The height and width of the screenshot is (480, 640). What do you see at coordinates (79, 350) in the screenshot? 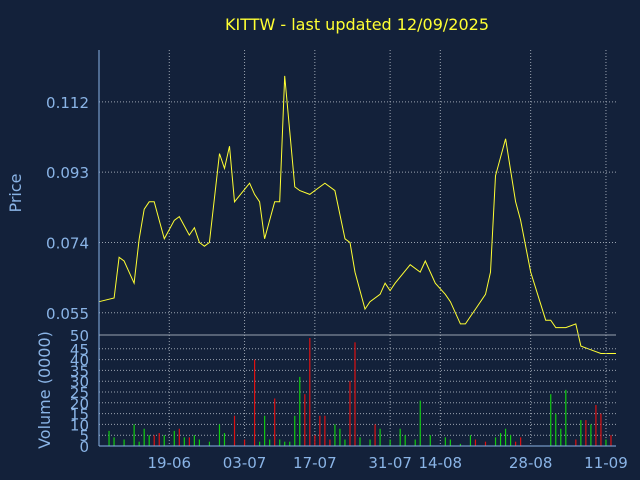
I see `volume-y-tick-label: 45` at bounding box center [79, 350].